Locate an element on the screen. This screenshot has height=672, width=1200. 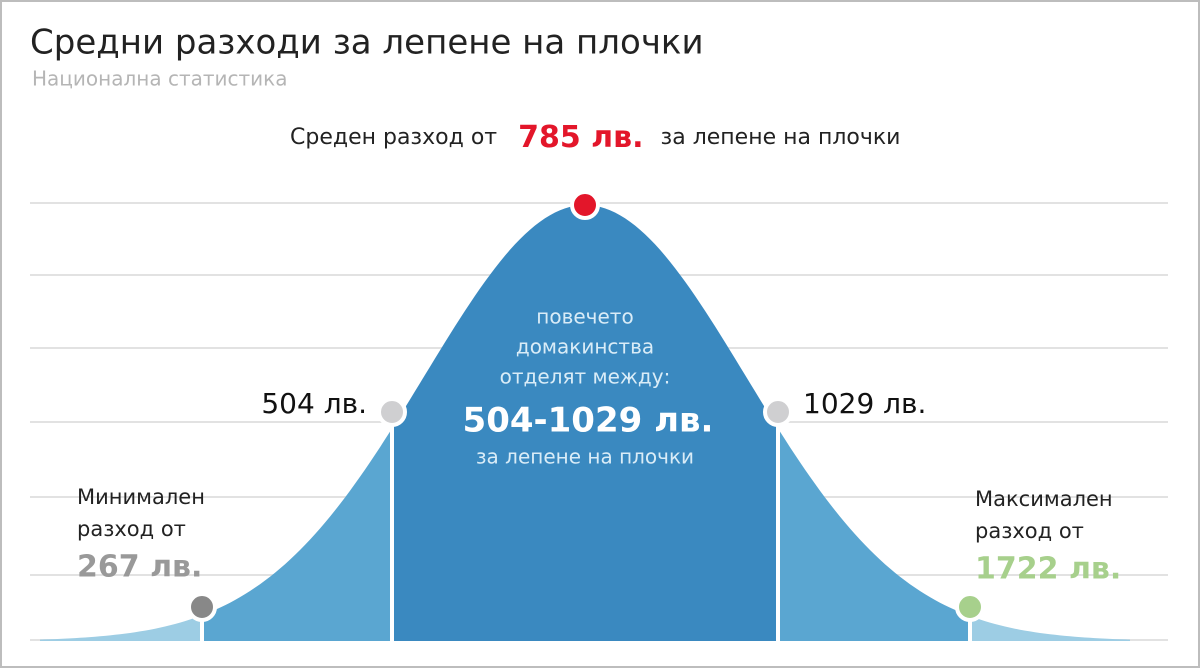
min-dot is located at coordinates (202, 607).